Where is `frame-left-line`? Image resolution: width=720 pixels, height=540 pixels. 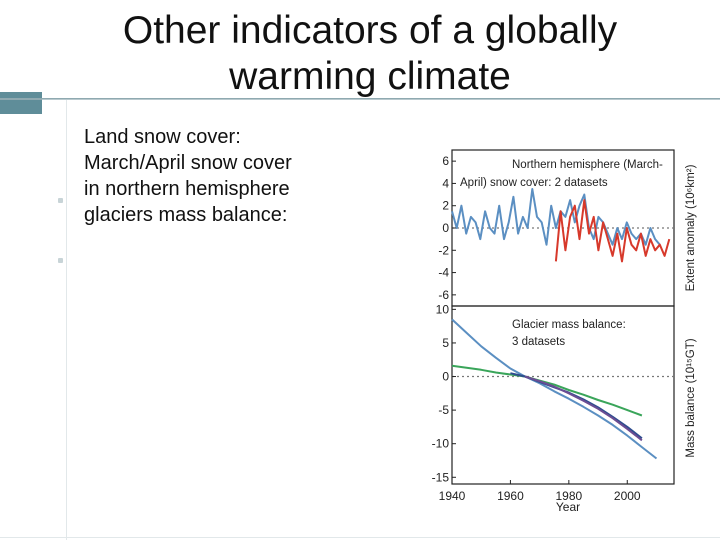
frame-left-line is located at coordinates (66, 320).